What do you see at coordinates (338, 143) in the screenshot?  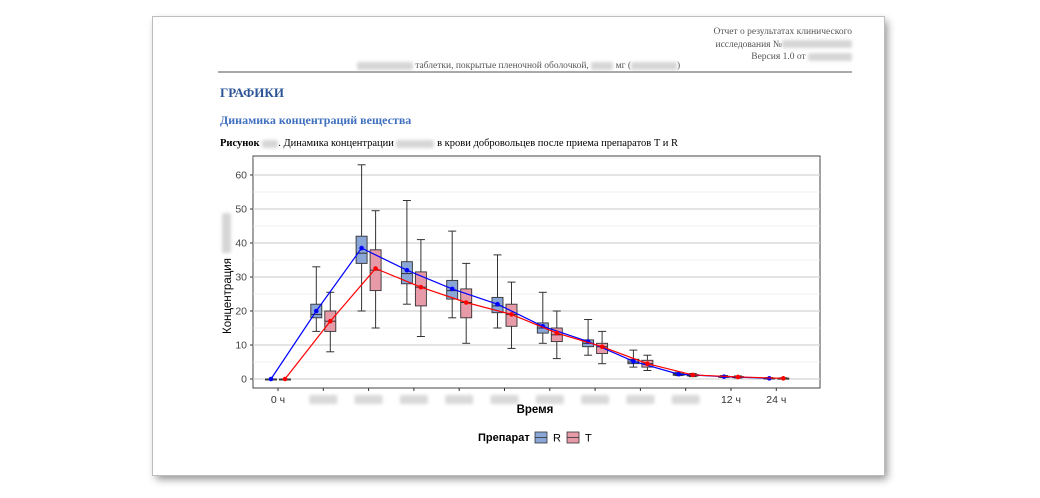 I see `caption-text-1: Динамика концентрации` at bounding box center [338, 143].